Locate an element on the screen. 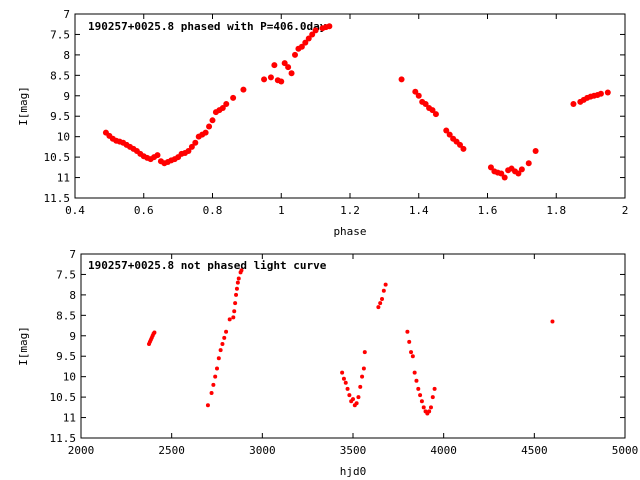 The height and width of the screenshot is (480, 640). x-tick-label: 3000 is located at coordinates (262, 450).